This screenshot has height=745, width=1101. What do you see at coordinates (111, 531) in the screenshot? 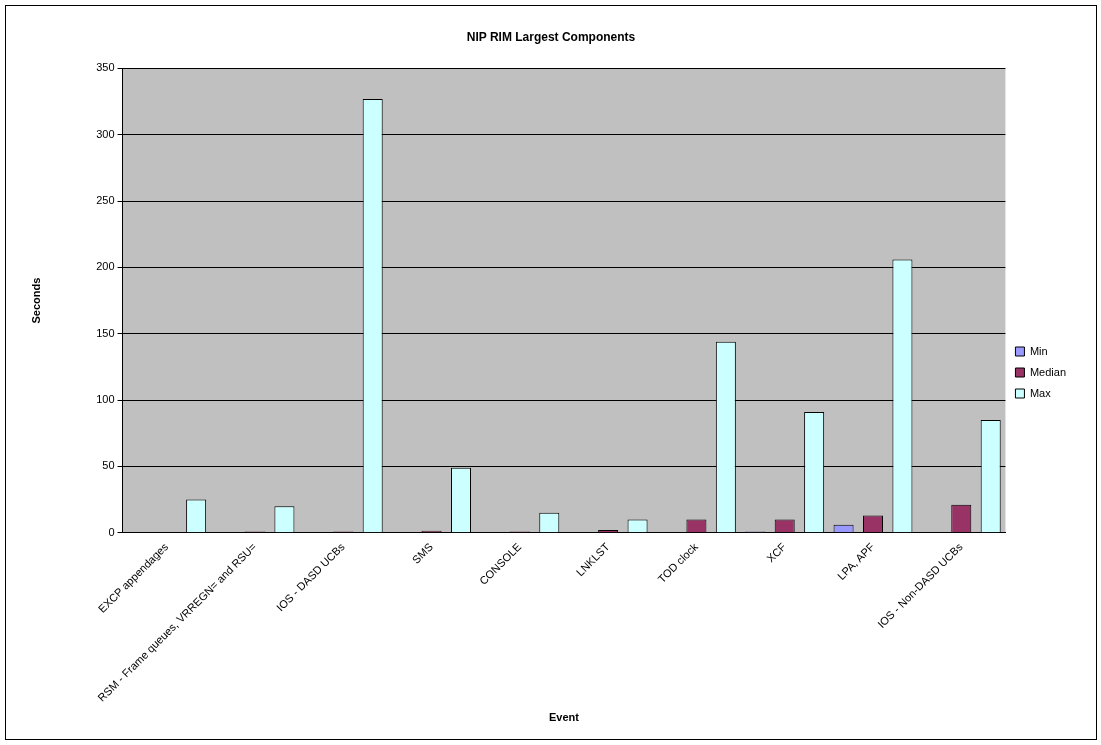
I see `y-tick-label: 0` at bounding box center [111, 531].